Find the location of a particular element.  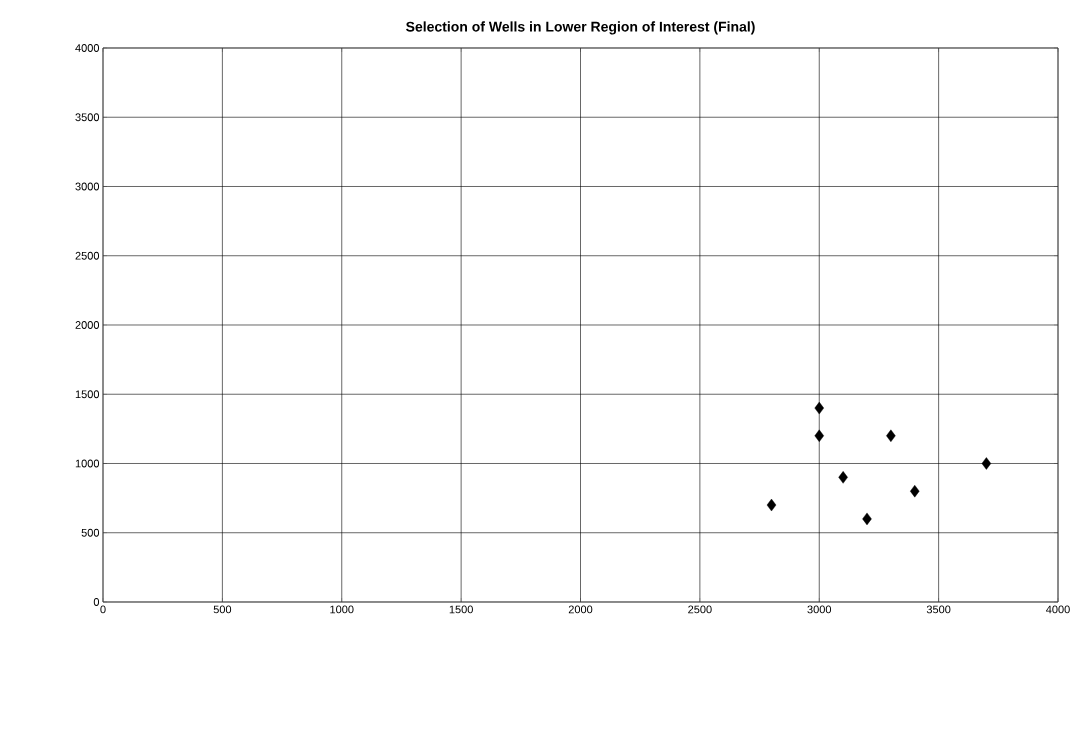

x-tick-label: 2000 is located at coordinates (580, 609).